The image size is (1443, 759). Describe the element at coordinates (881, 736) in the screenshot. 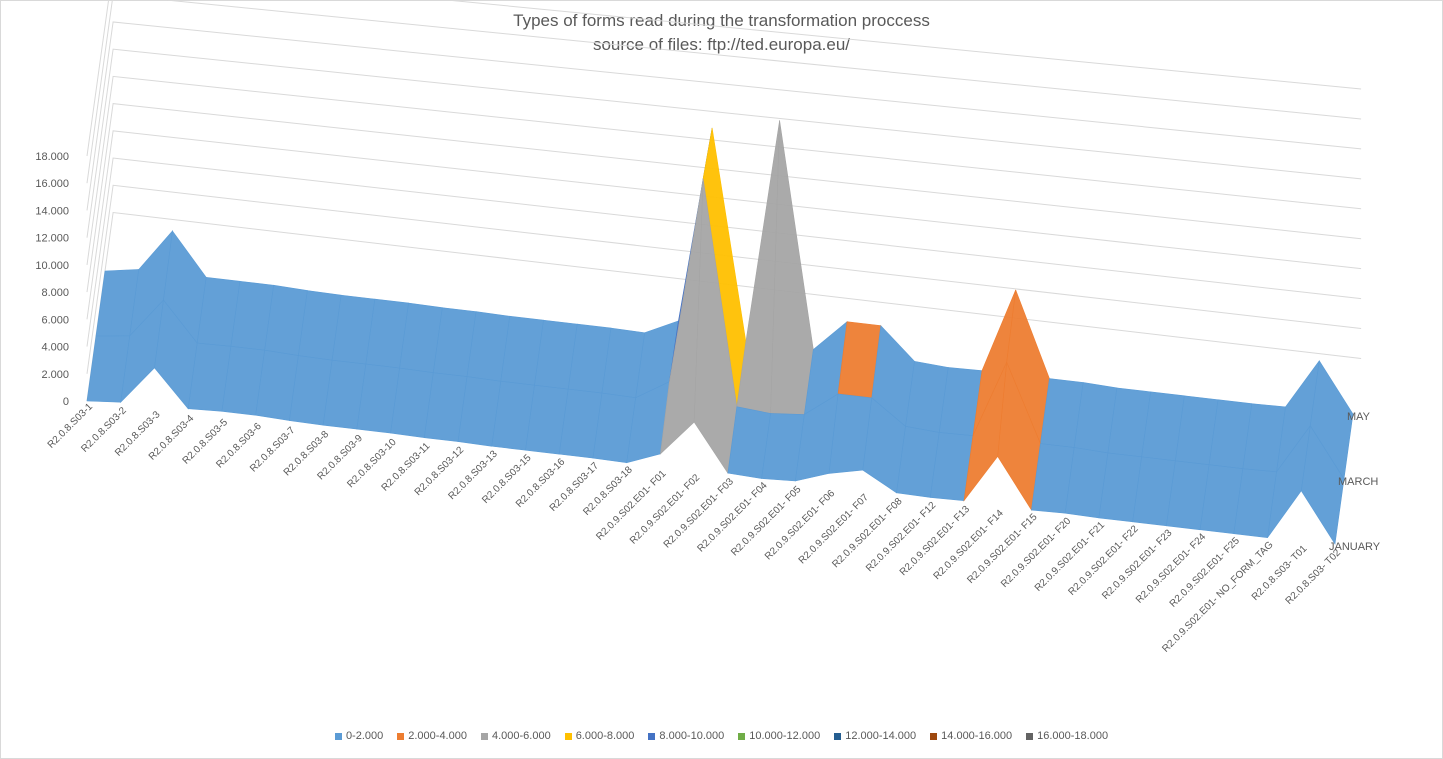

I see `legend-label: 12.000-14.000` at that location.